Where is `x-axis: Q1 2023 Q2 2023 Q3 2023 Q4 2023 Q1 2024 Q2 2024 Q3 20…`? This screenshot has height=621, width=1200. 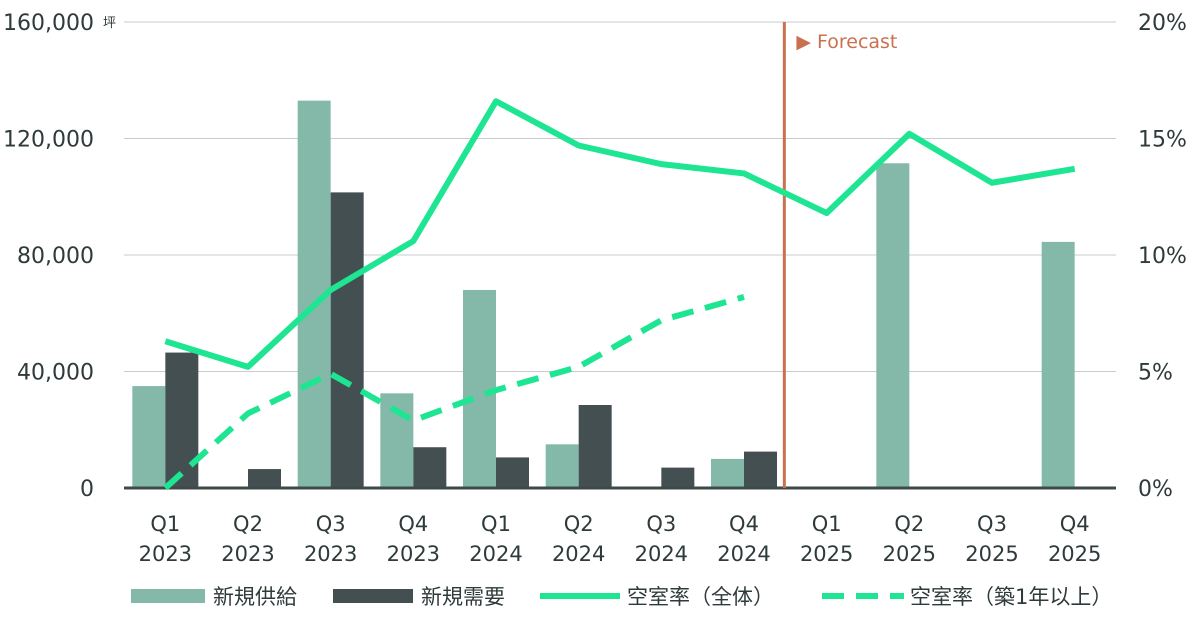 x-axis: Q1 2023 Q2 2023 Q3 2023 Q4 2023 Q1 2024 Q2 2024 Q3 20… is located at coordinates (620, 539).